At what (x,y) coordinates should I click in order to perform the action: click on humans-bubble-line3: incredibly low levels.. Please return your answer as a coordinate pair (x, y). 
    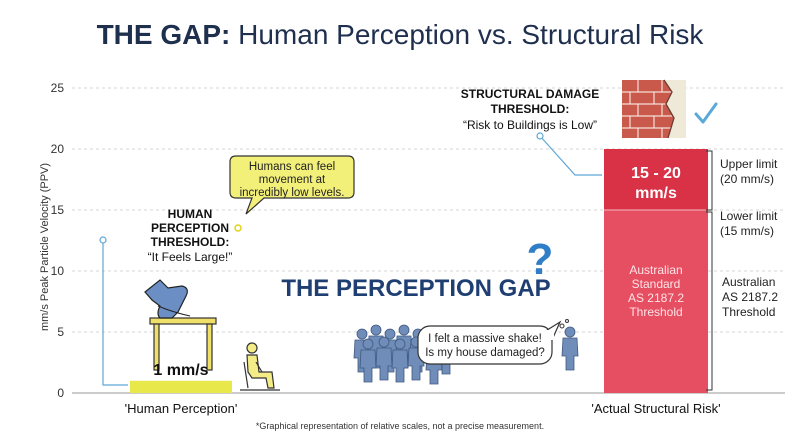
    Looking at the image, I should click on (292, 193).